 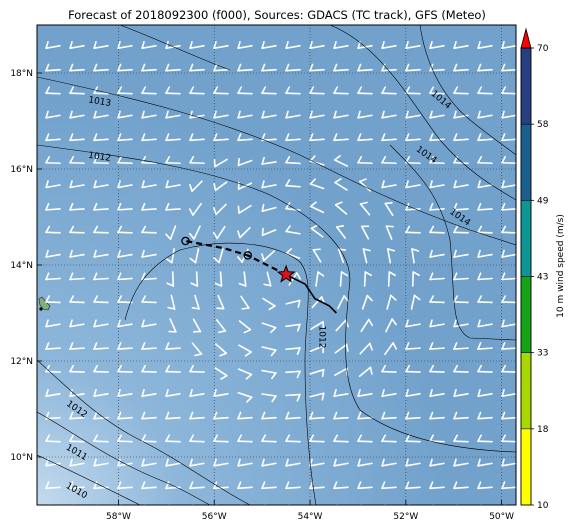 I want to click on isobar-1012-south, so click(x=144, y=432).